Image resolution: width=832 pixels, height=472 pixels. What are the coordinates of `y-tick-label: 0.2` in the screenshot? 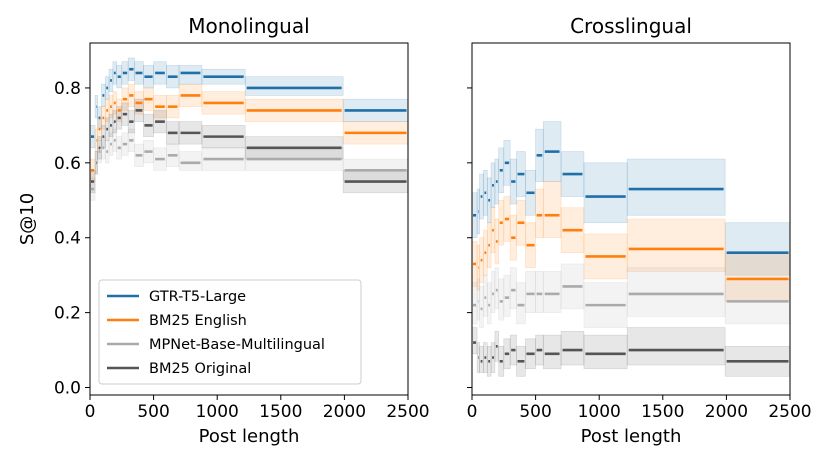 It's located at (67, 314).